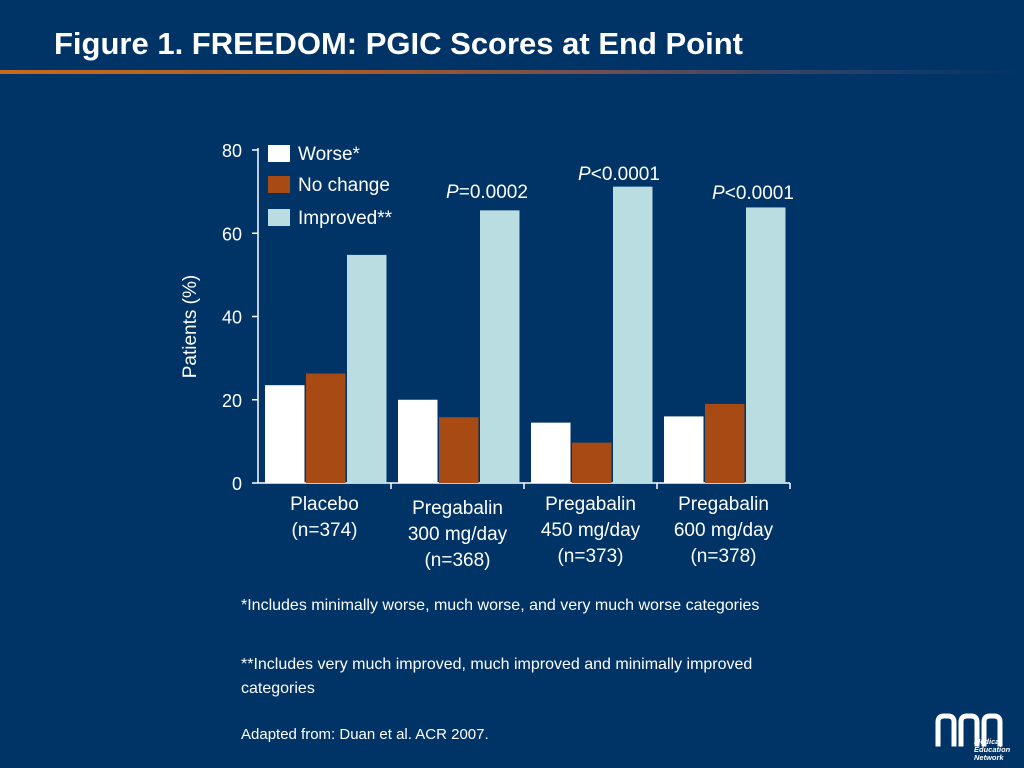 The height and width of the screenshot is (768, 1024). Describe the element at coordinates (232, 318) in the screenshot. I see `y-tick-label: 40` at that location.